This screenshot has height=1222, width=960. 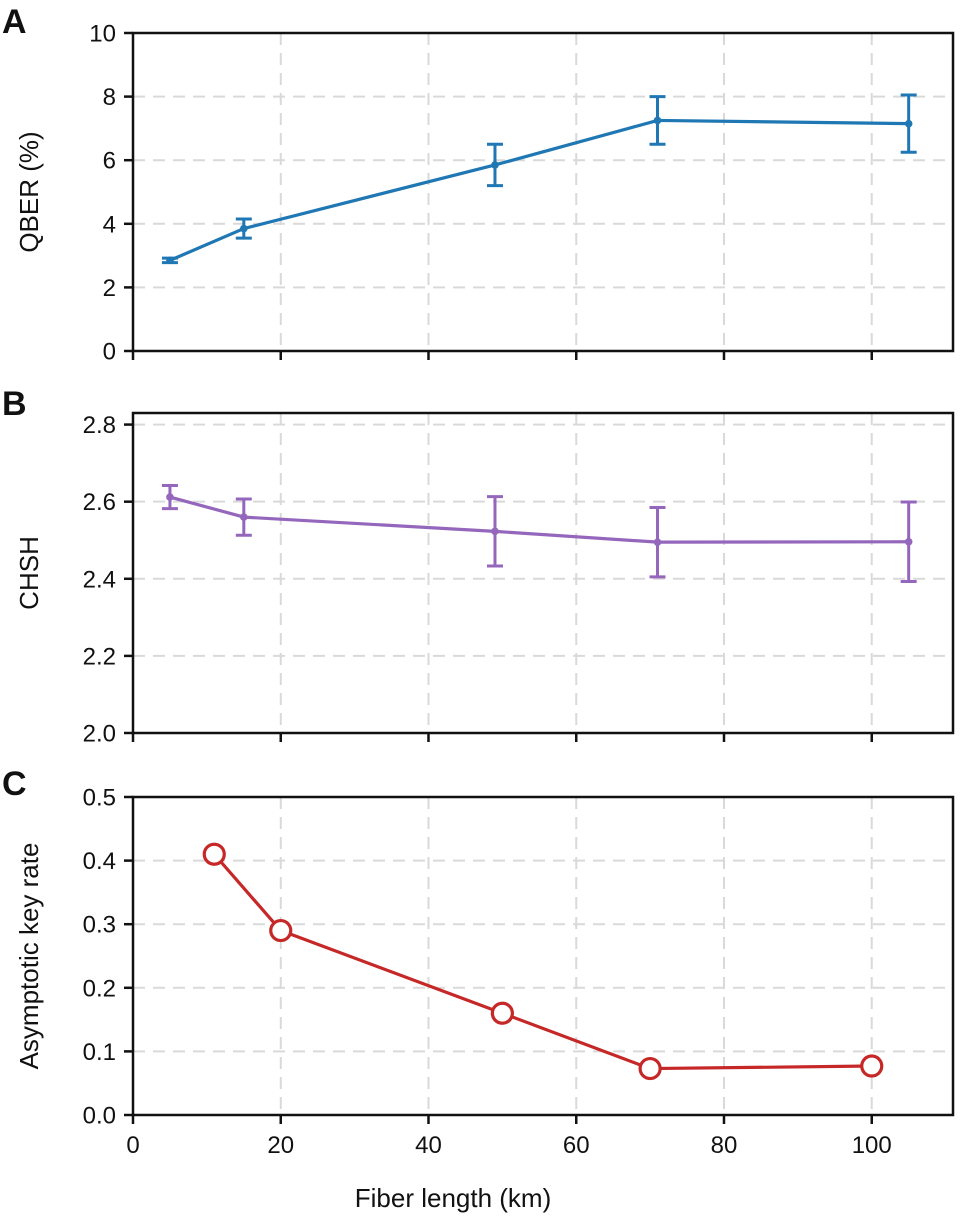 I want to click on y-tick-label: 0.3, so click(x=99, y=925).